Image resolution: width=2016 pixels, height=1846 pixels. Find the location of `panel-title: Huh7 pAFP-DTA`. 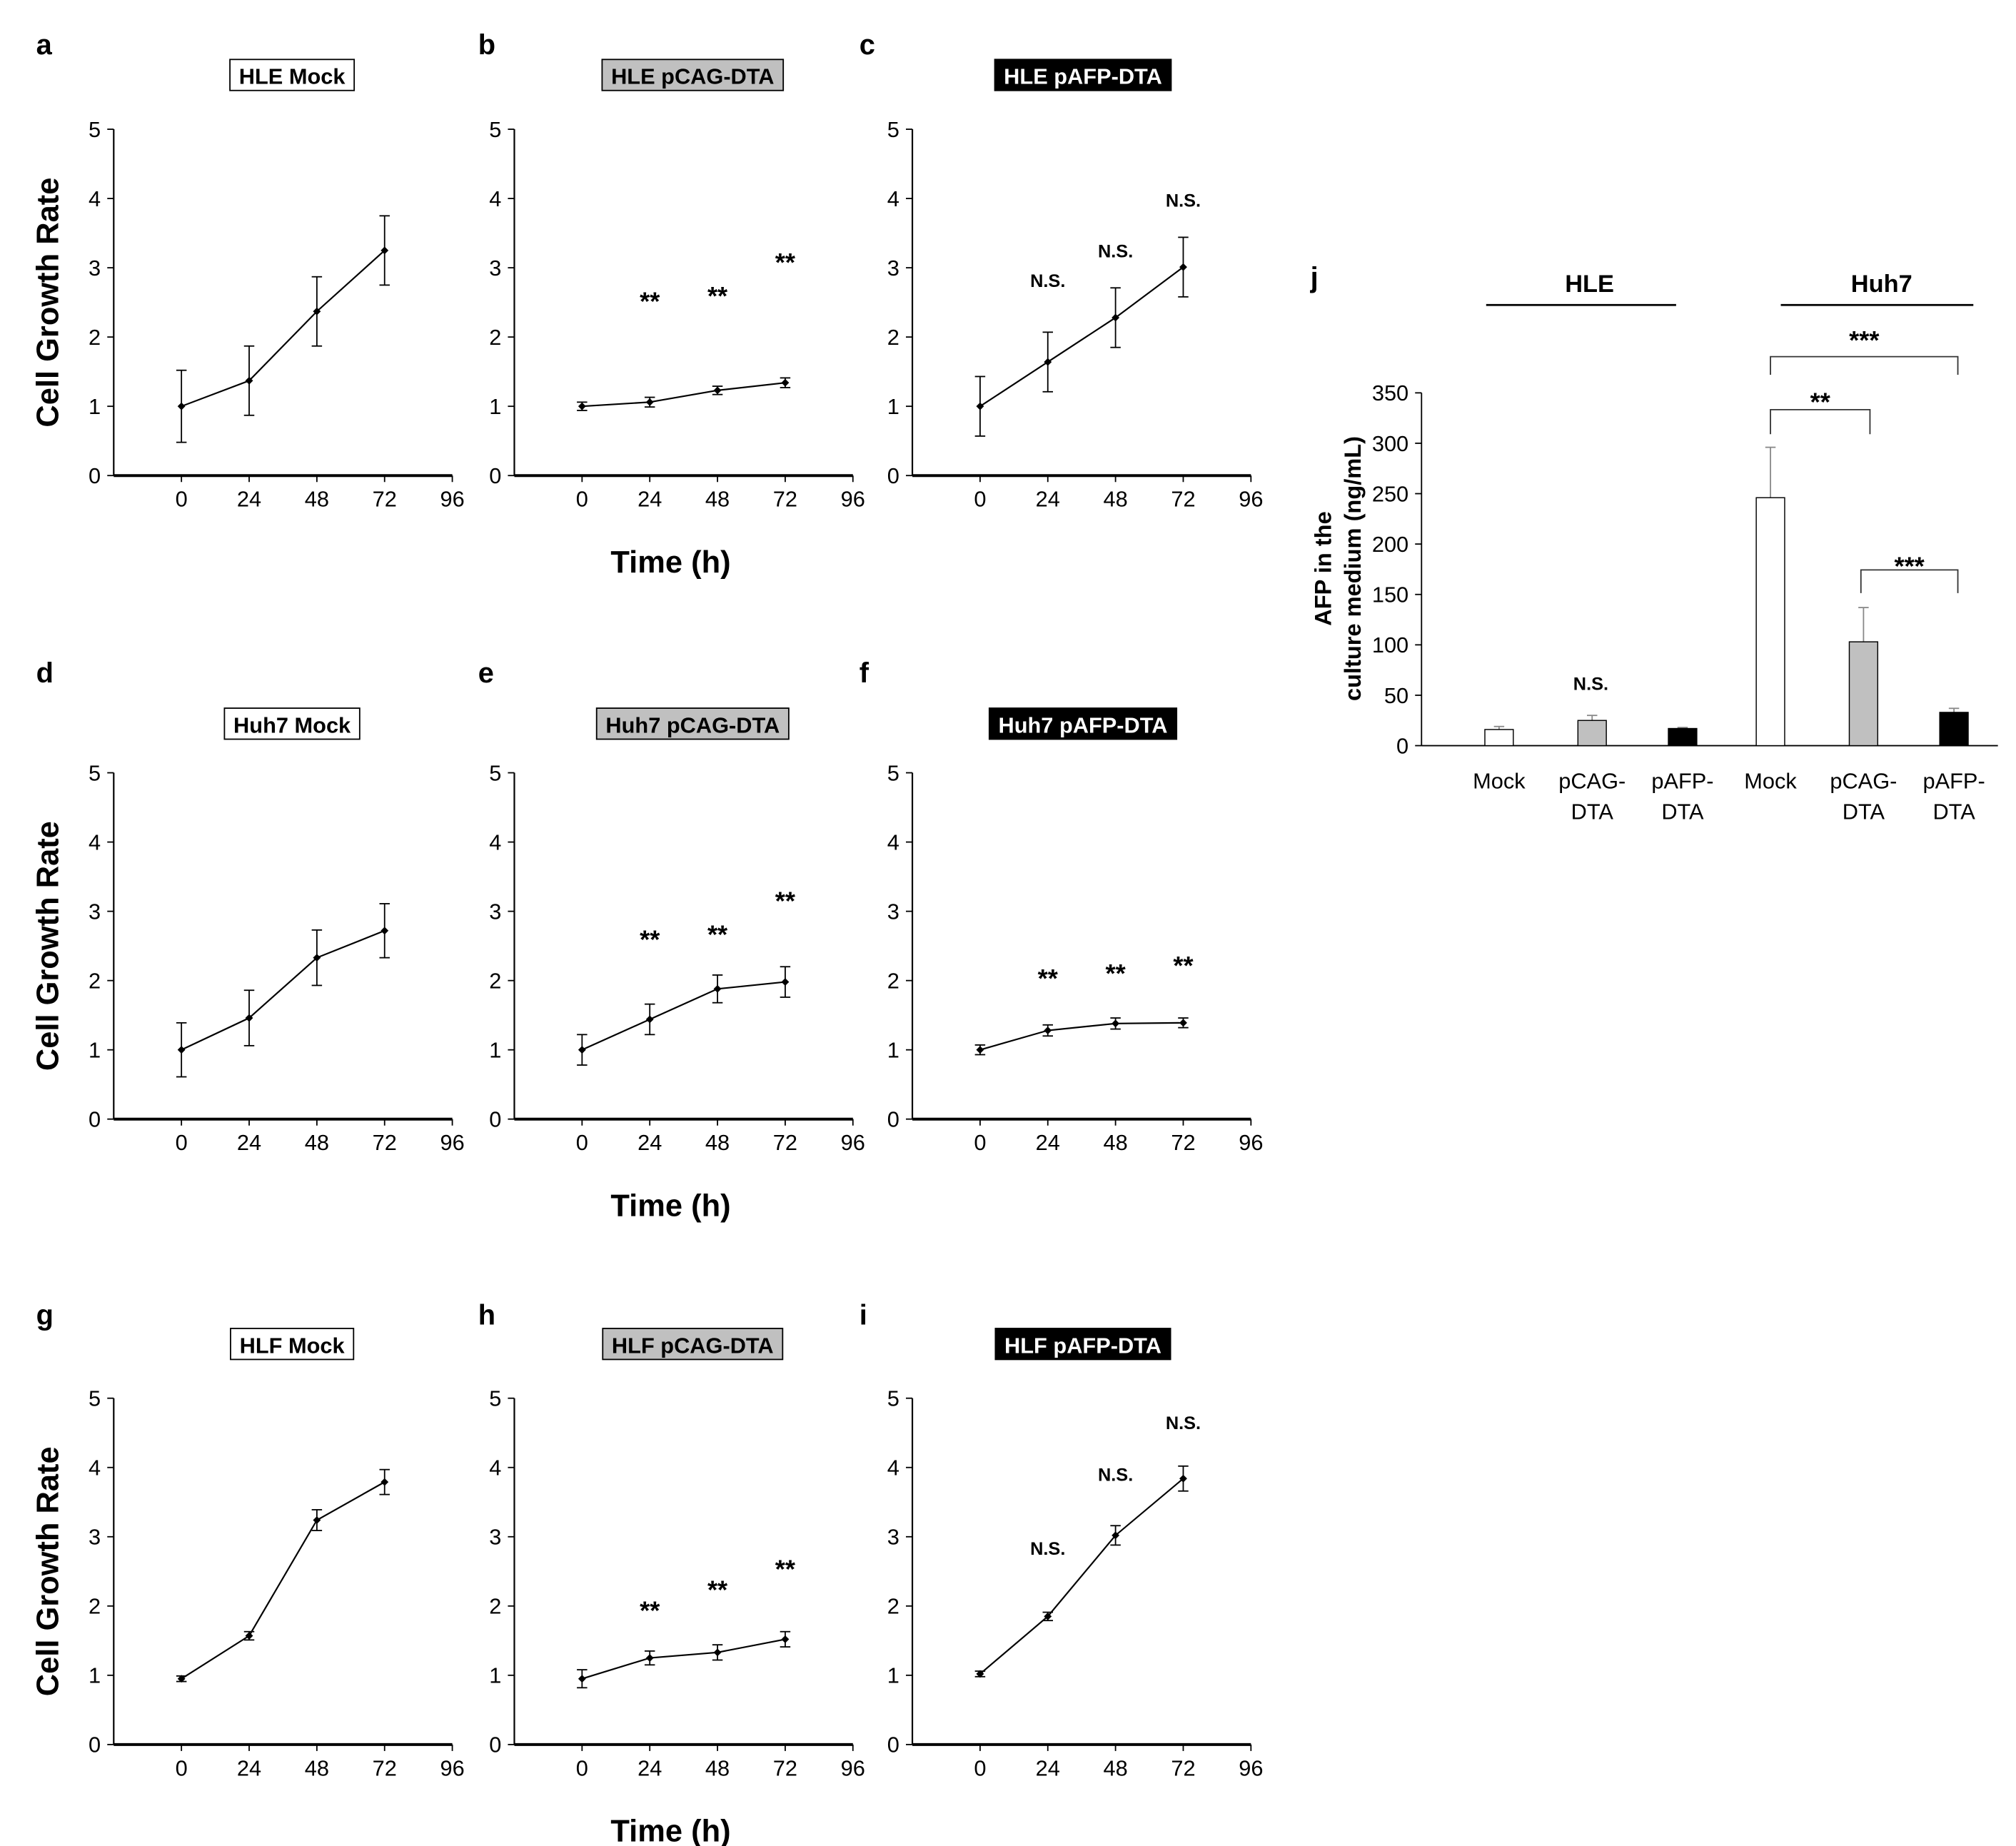

panel-title: Huh7 pAFP-DTA is located at coordinates (1083, 724).